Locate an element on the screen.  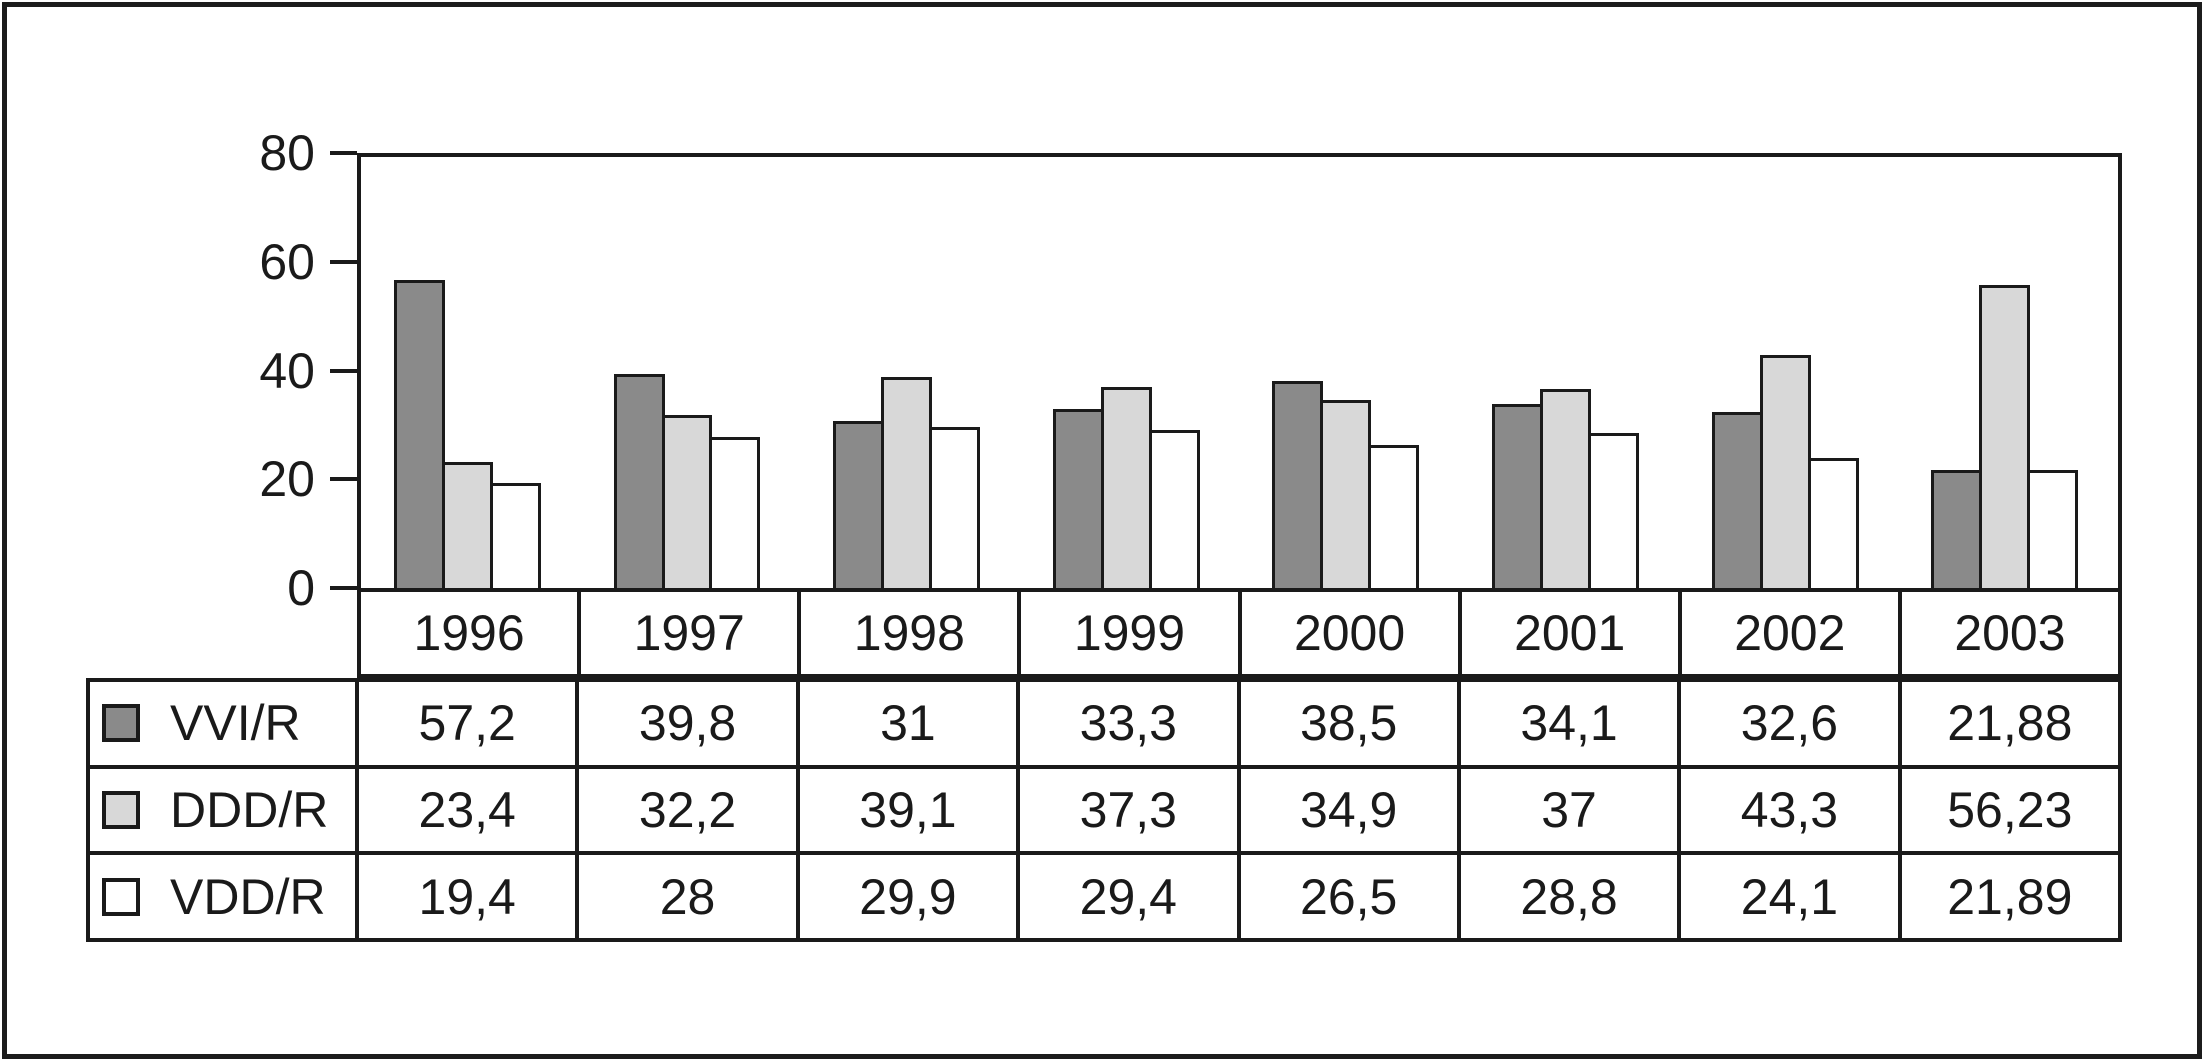
legend-cell-vvi-r: VVI/R is located at coordinates (222, 723).